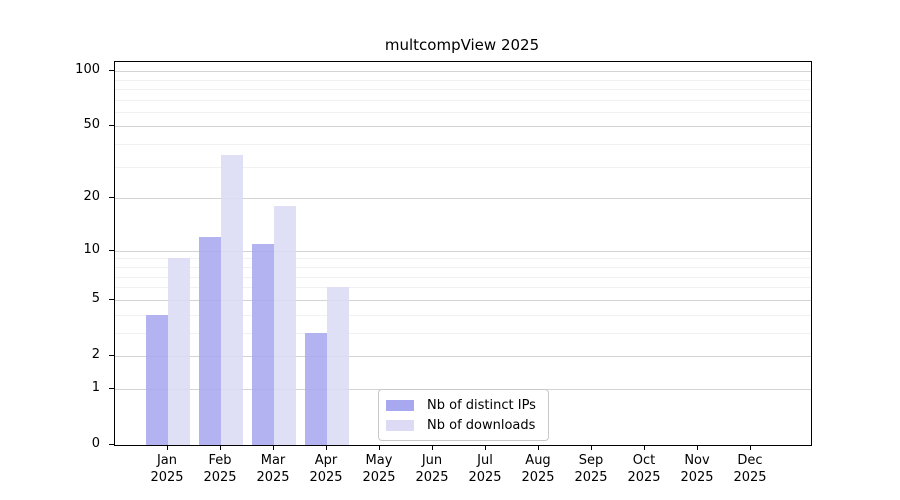 This screenshot has width=900, height=500. Describe the element at coordinates (167, 469) in the screenshot. I see `x-tick-label: Jan 2025` at that location.